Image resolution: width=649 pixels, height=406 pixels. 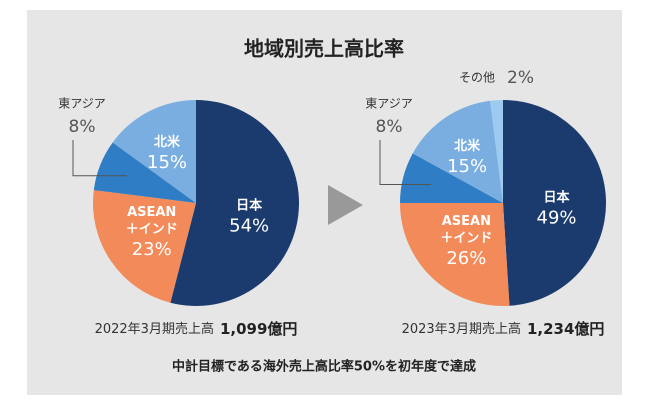 I want to click on slice-value: 26%, so click(x=466, y=258).